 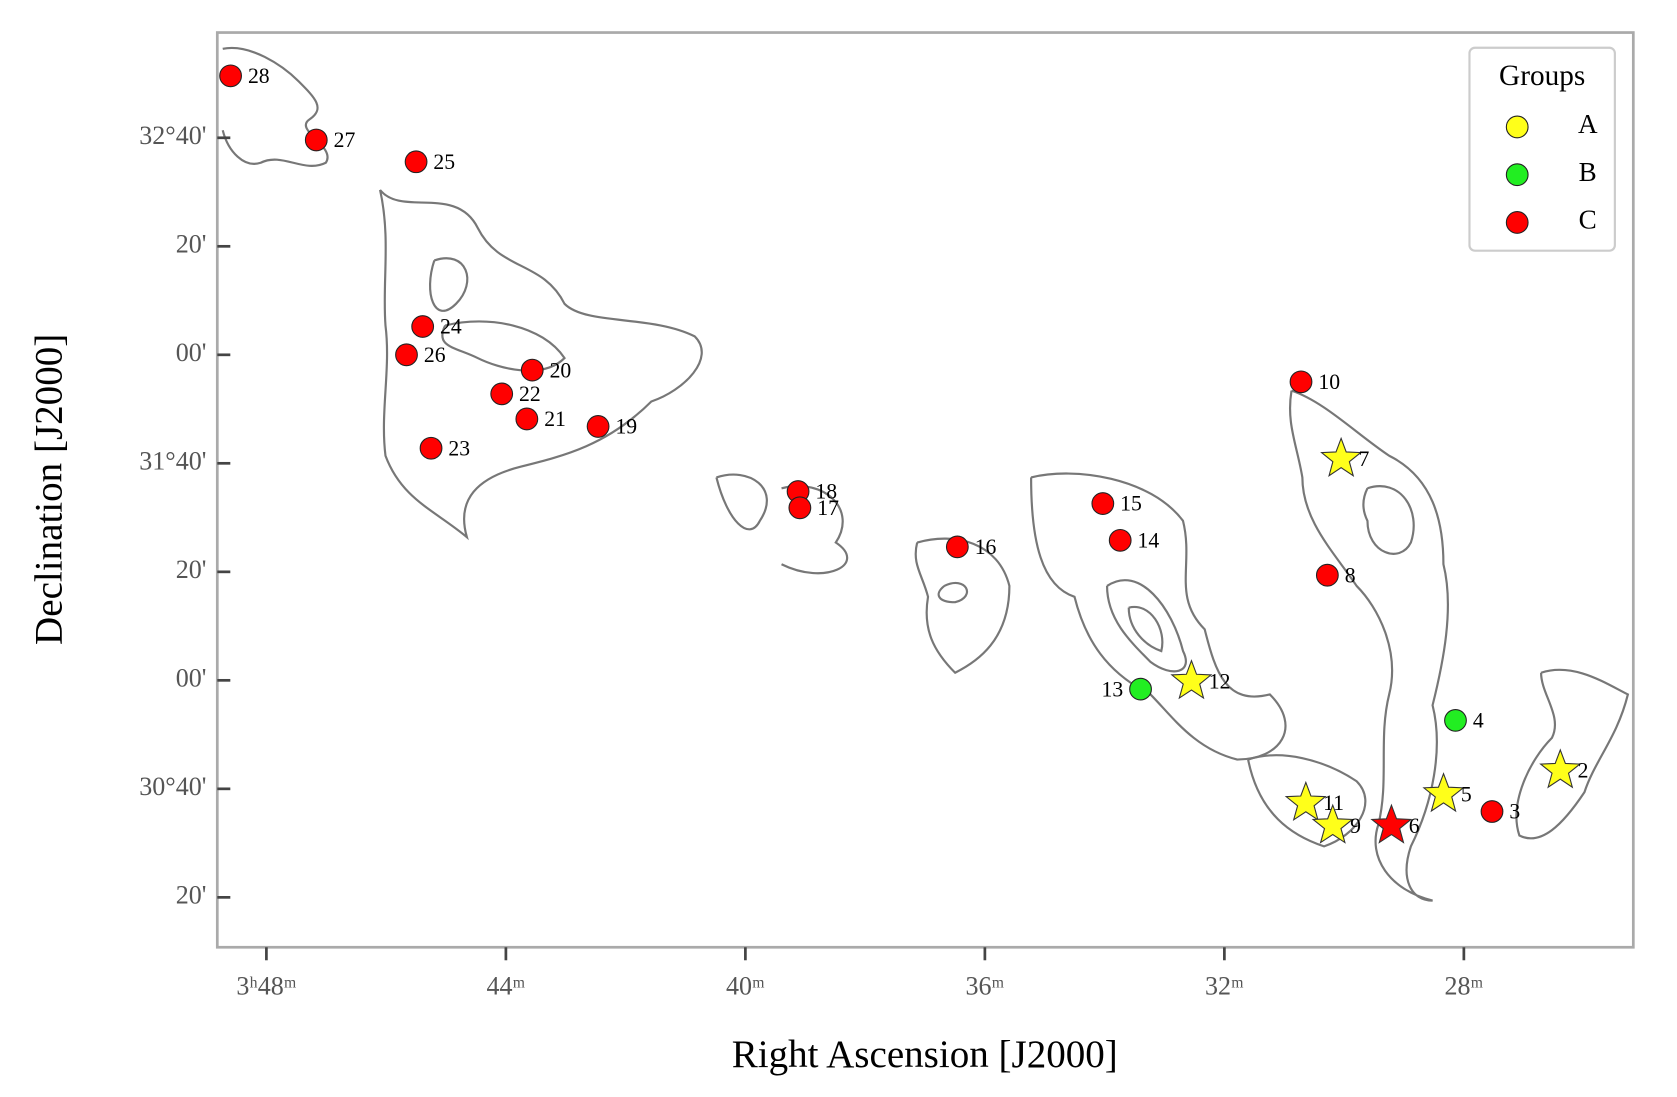 What do you see at coordinates (459, 448) in the screenshot?
I see `point-label: 23` at bounding box center [459, 448].